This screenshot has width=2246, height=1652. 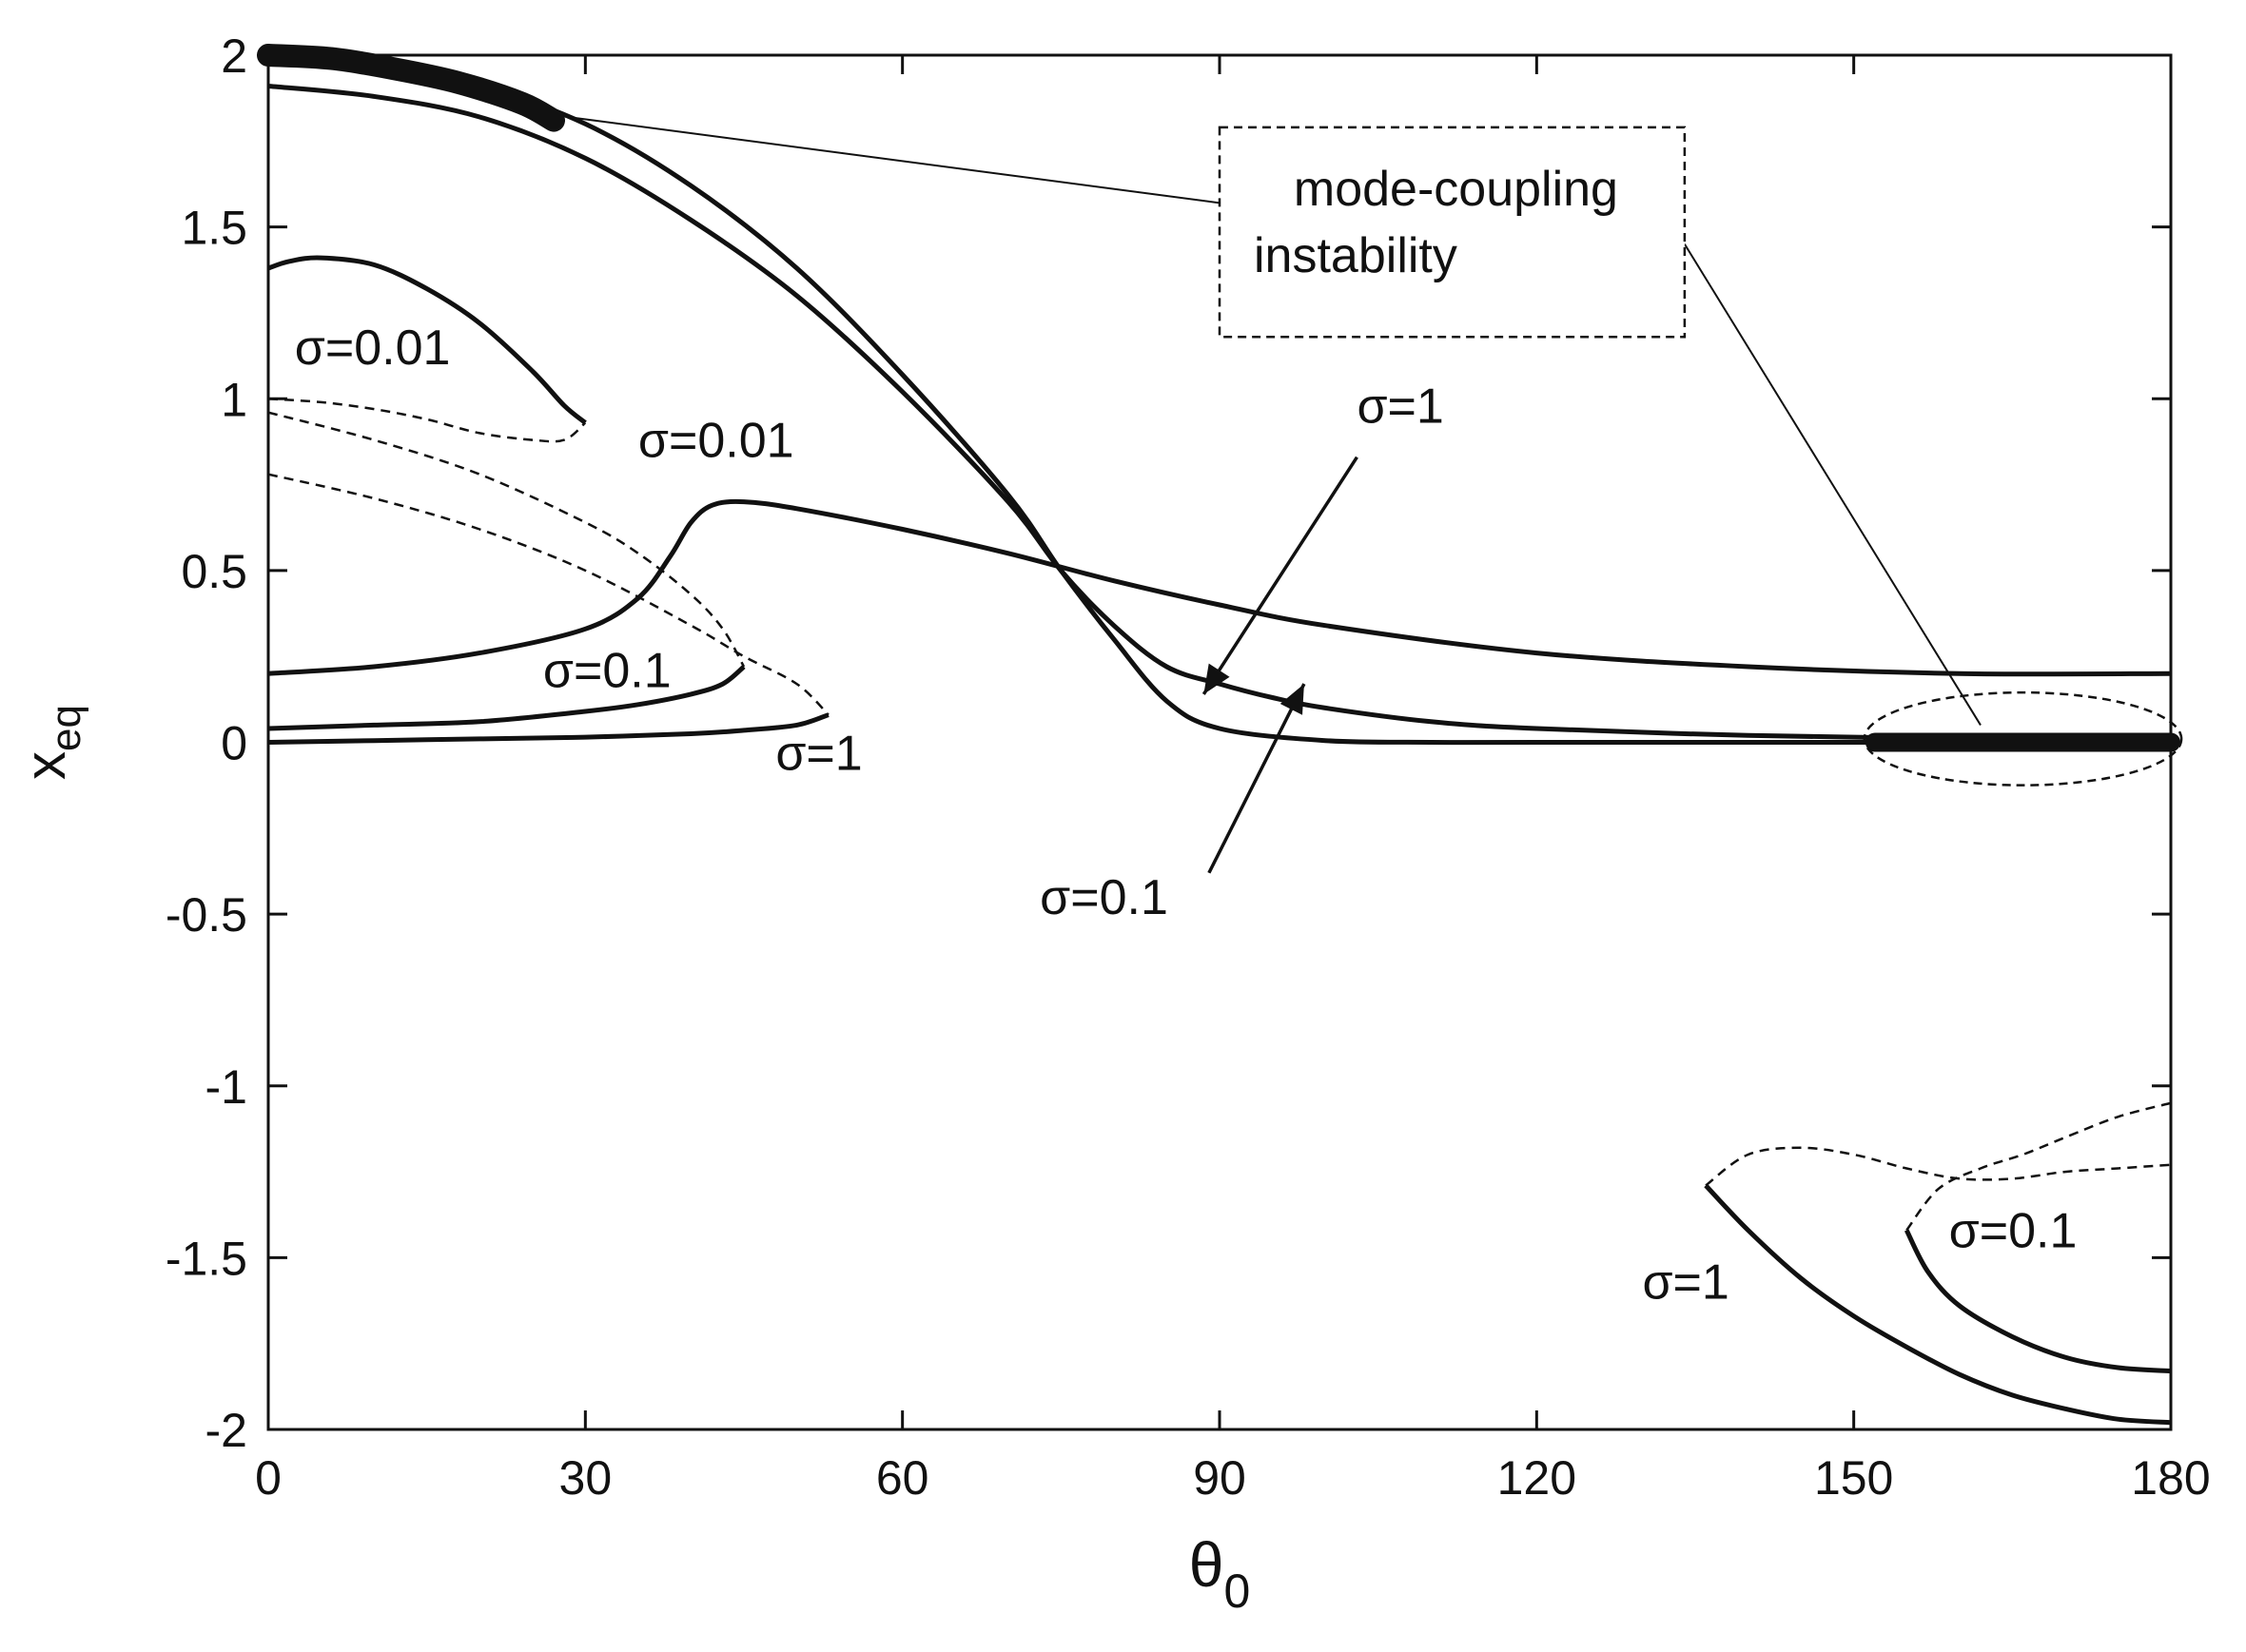 I want to click on x-axis-label-main: θ, so click(x=1206, y=1564).